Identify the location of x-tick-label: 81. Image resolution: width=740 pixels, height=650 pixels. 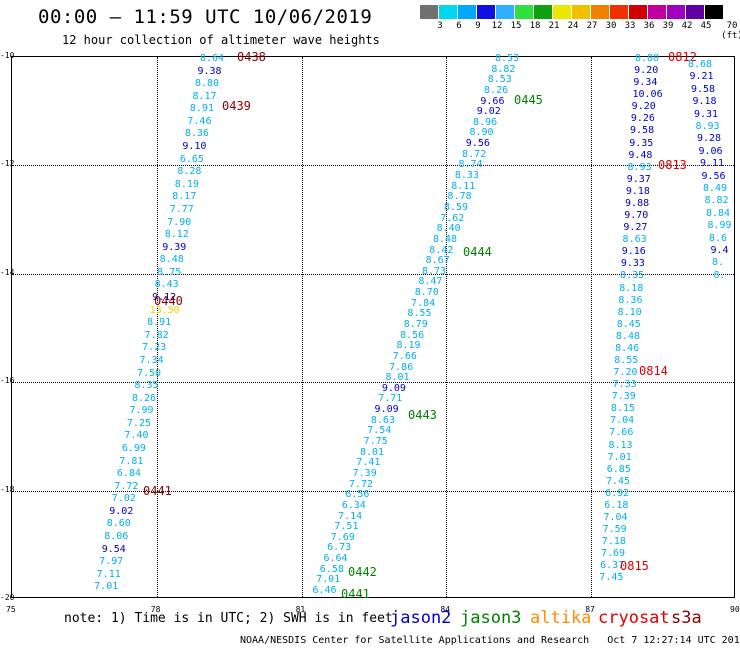
(300, 609).